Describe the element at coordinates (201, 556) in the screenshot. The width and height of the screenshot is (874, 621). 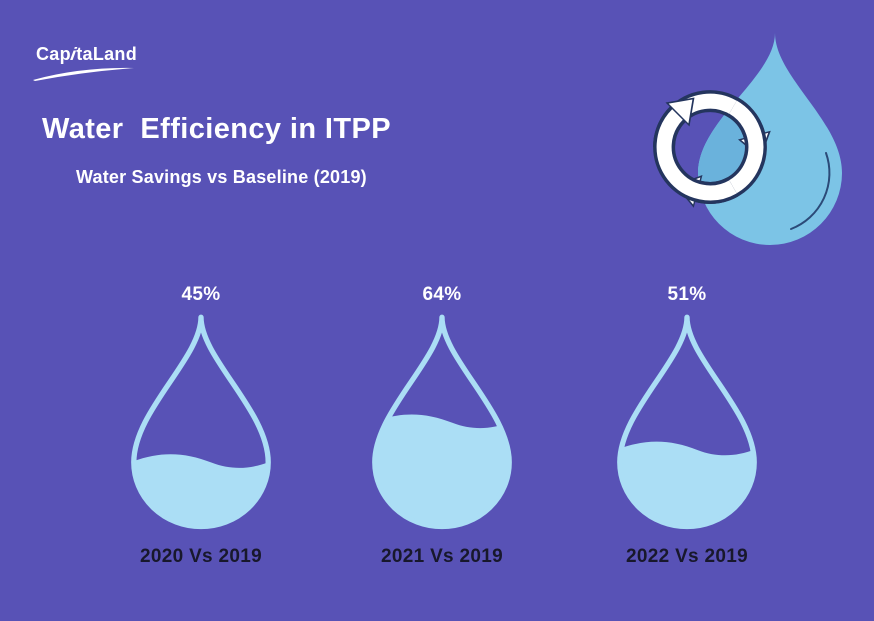
I see `gauge-2020-label: 2020 Vs 2019` at that location.